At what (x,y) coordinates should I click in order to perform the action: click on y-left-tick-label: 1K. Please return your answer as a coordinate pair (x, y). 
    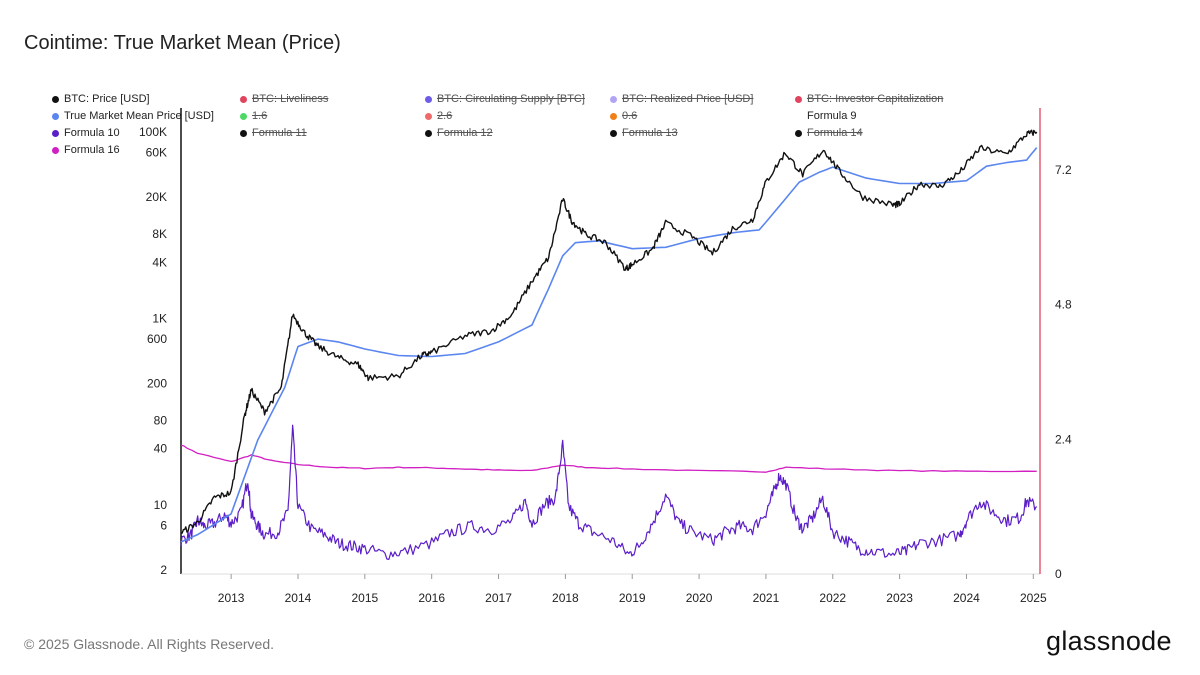
    Looking at the image, I should click on (159, 318).